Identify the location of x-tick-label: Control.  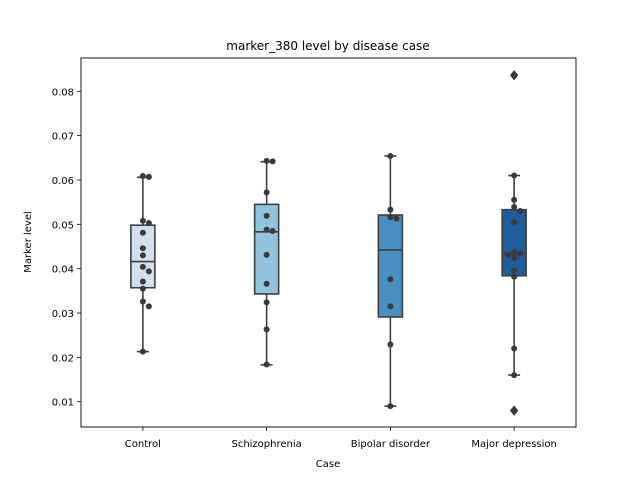
(143, 444).